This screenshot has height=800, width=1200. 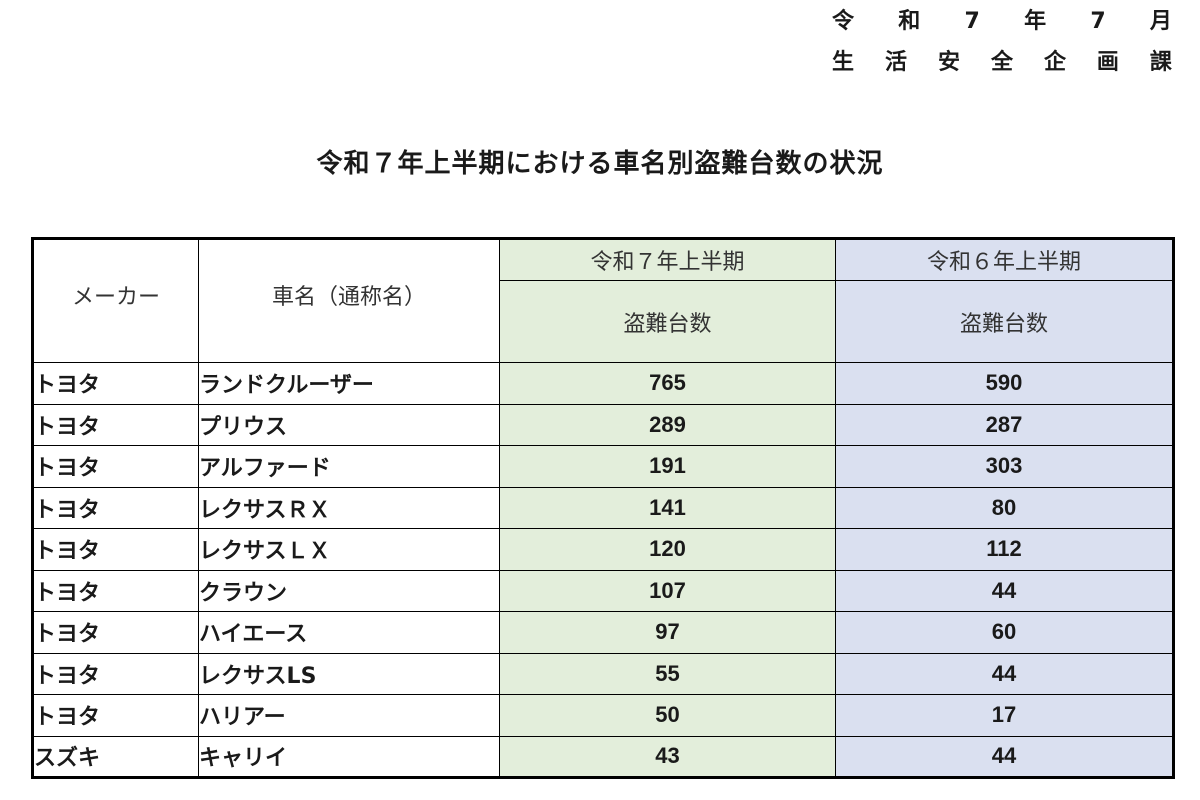 I want to click on header-car-name-label: 車名（通称名）, so click(x=348, y=297).